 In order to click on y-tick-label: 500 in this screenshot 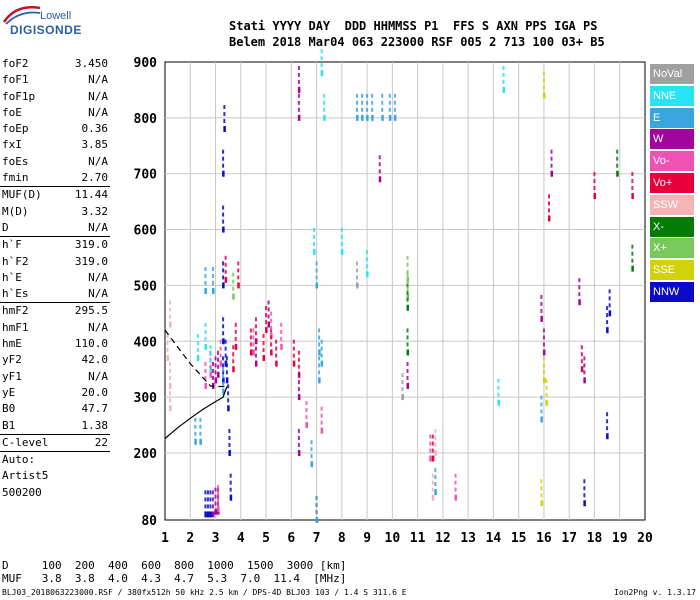, I will do `click(146, 286)`.